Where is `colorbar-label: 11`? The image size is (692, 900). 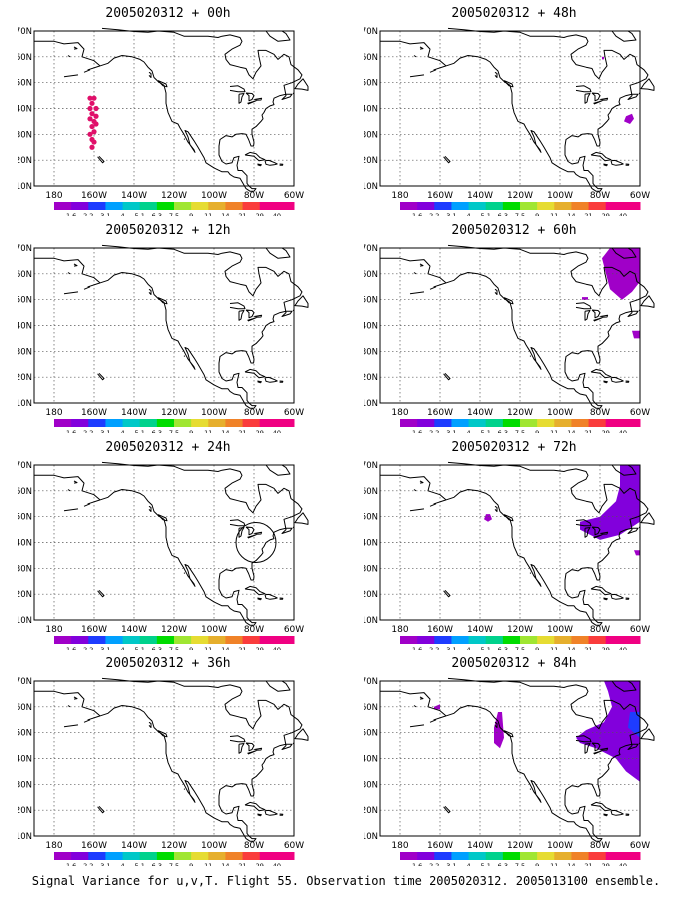 colorbar-label: 11 is located at coordinates (554, 648).